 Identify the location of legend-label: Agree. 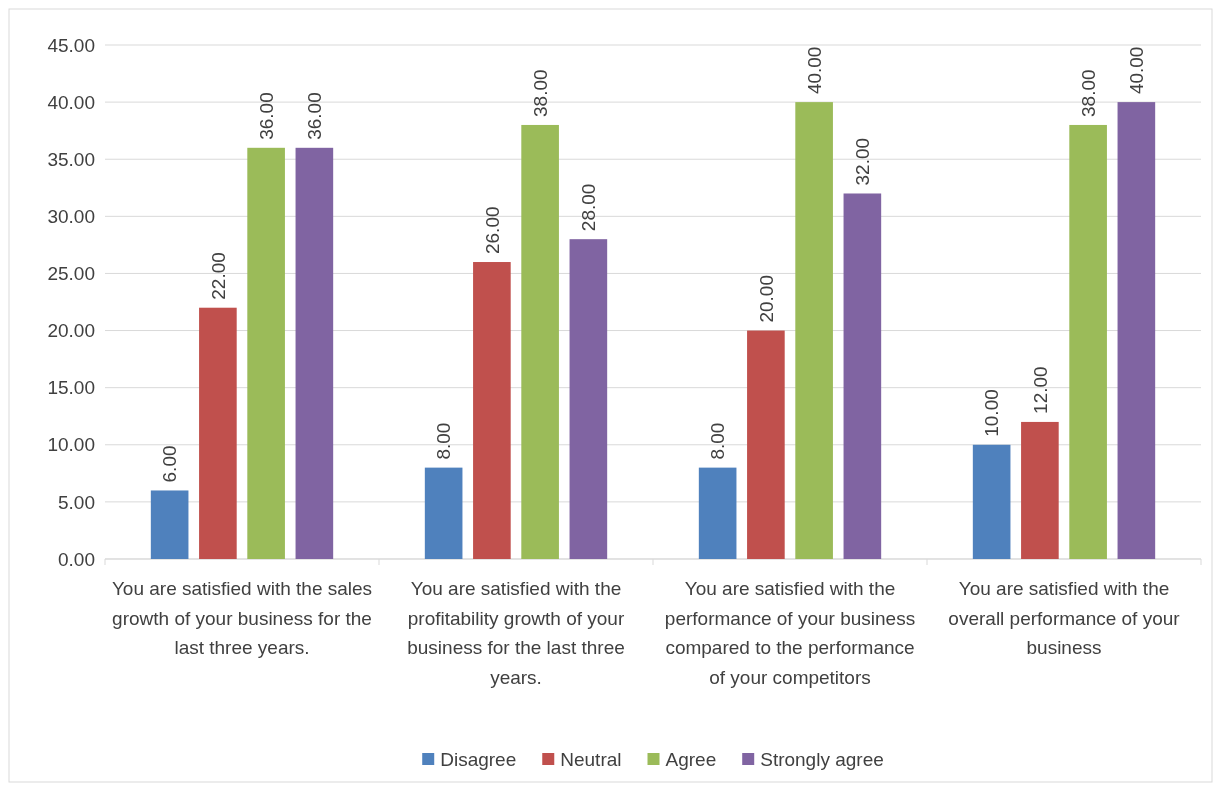
(691, 759).